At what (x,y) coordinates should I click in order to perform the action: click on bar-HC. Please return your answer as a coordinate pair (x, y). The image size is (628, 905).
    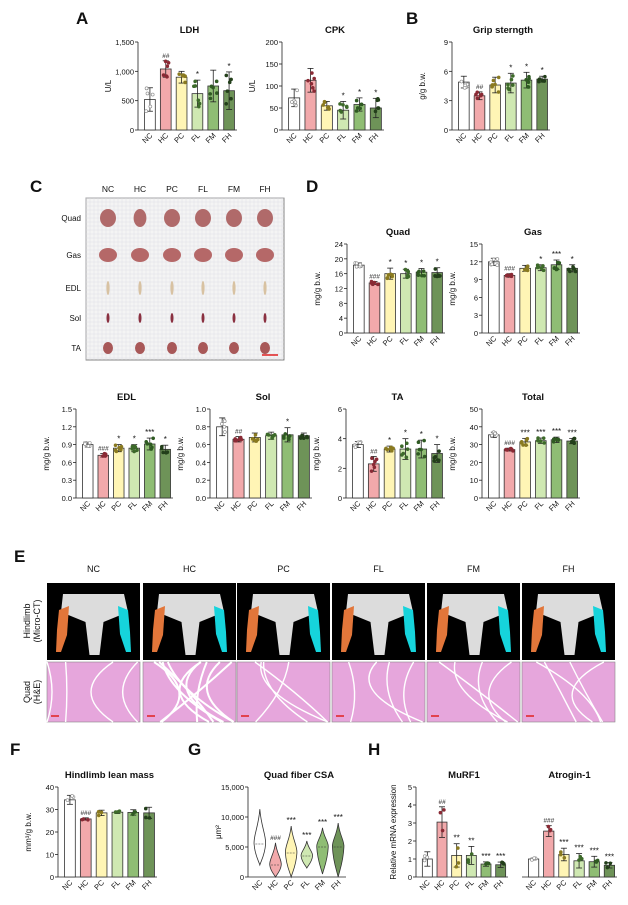
    Looking at the image, I should click on (509, 304).